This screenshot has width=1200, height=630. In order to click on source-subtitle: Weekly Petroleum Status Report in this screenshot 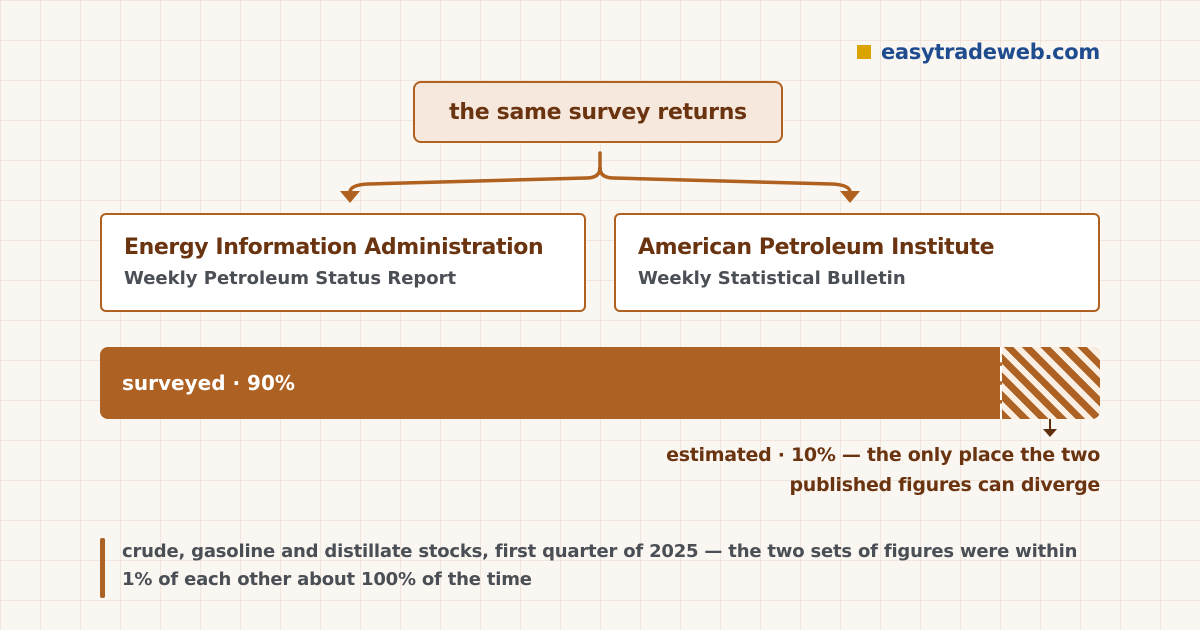, I will do `click(290, 278)`.